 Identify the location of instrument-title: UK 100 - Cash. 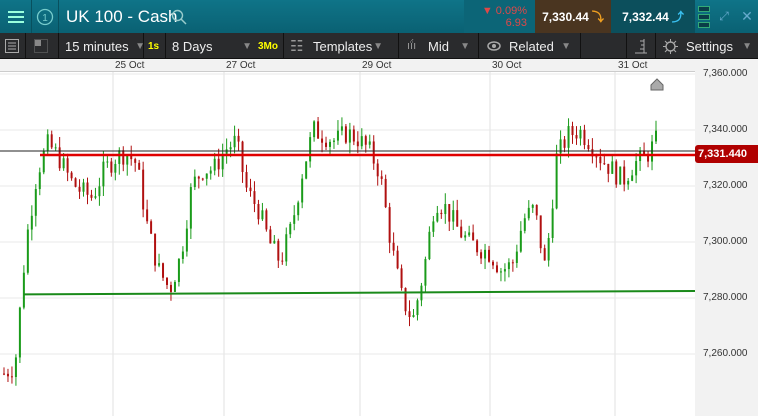
(122, 16).